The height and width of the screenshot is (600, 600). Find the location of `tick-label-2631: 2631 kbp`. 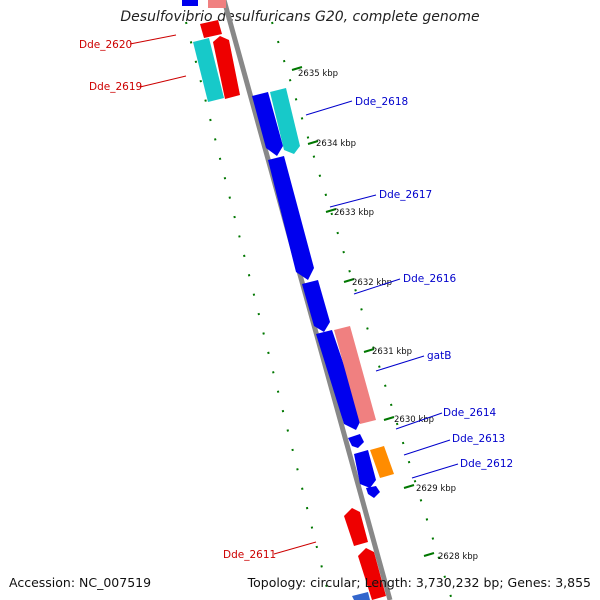

tick-label-2631: 2631 kbp is located at coordinates (392, 352).